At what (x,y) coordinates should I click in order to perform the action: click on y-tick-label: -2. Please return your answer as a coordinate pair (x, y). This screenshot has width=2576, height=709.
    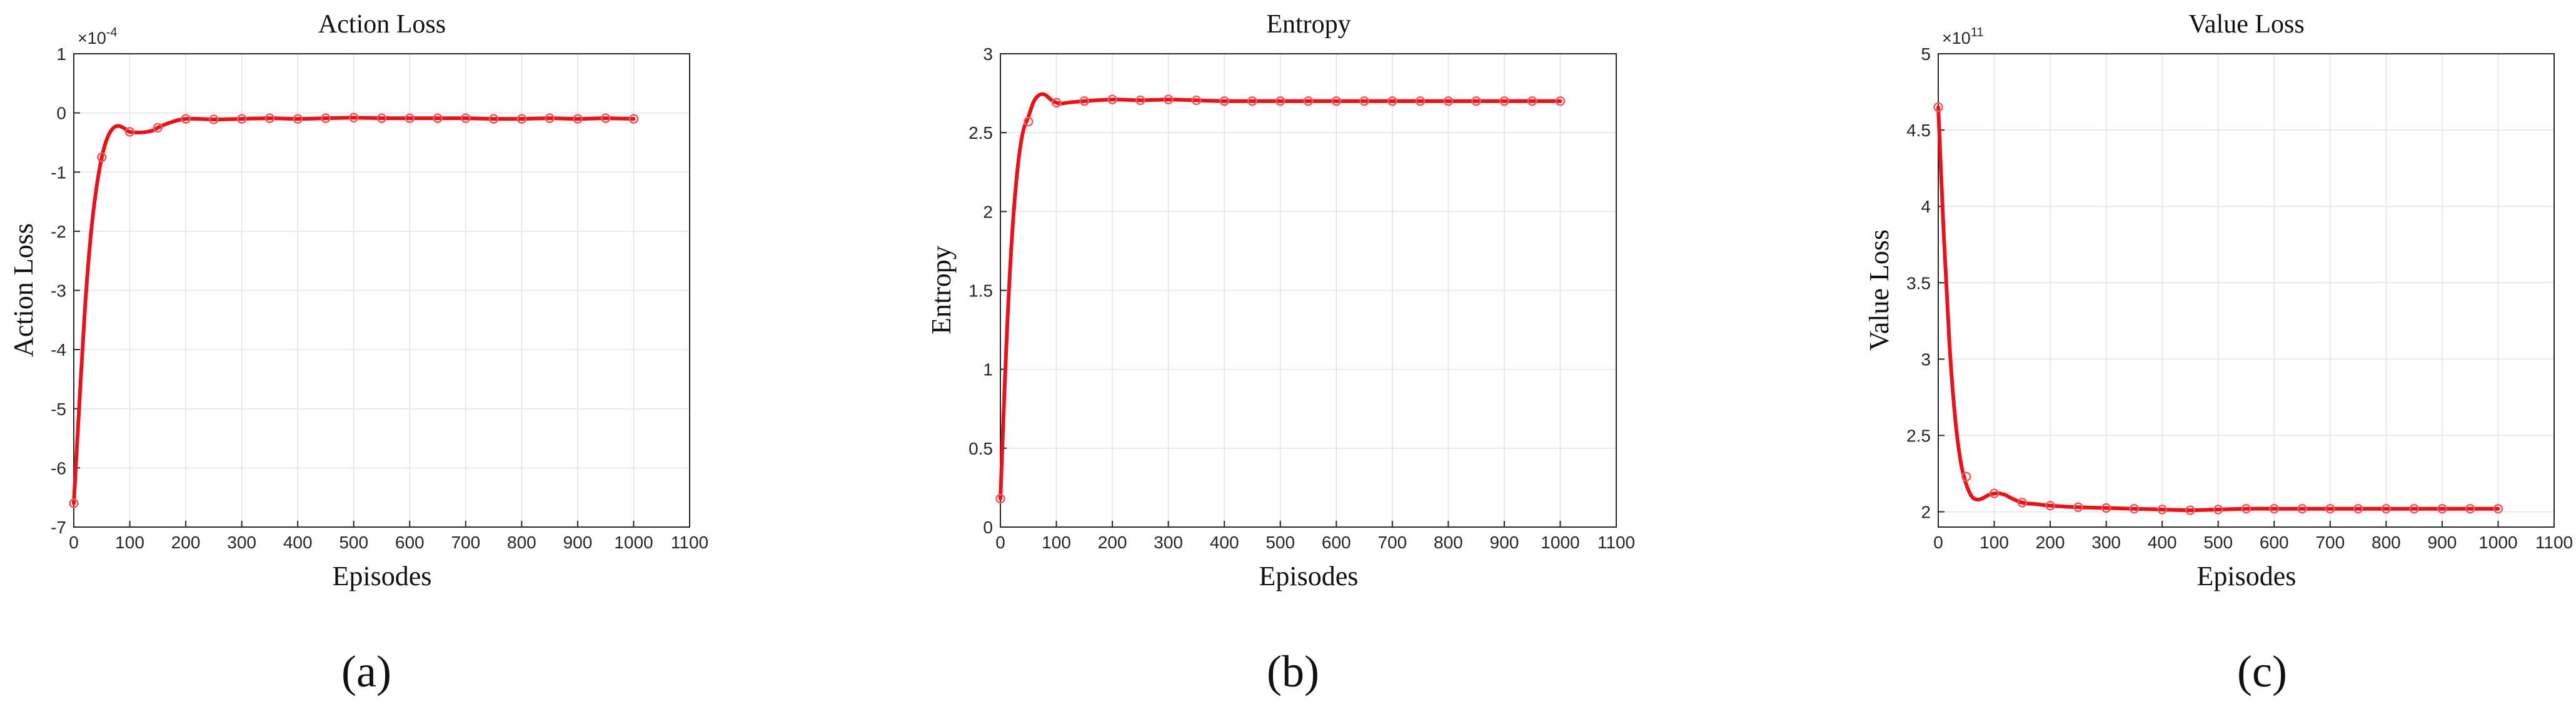
    Looking at the image, I should click on (58, 231).